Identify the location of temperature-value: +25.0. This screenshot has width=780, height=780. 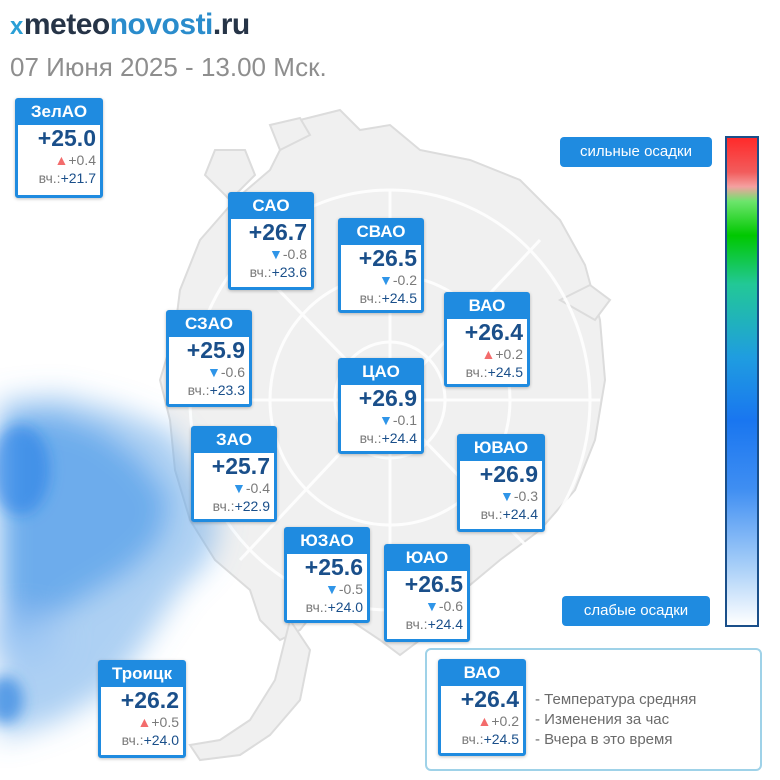
(66, 138).